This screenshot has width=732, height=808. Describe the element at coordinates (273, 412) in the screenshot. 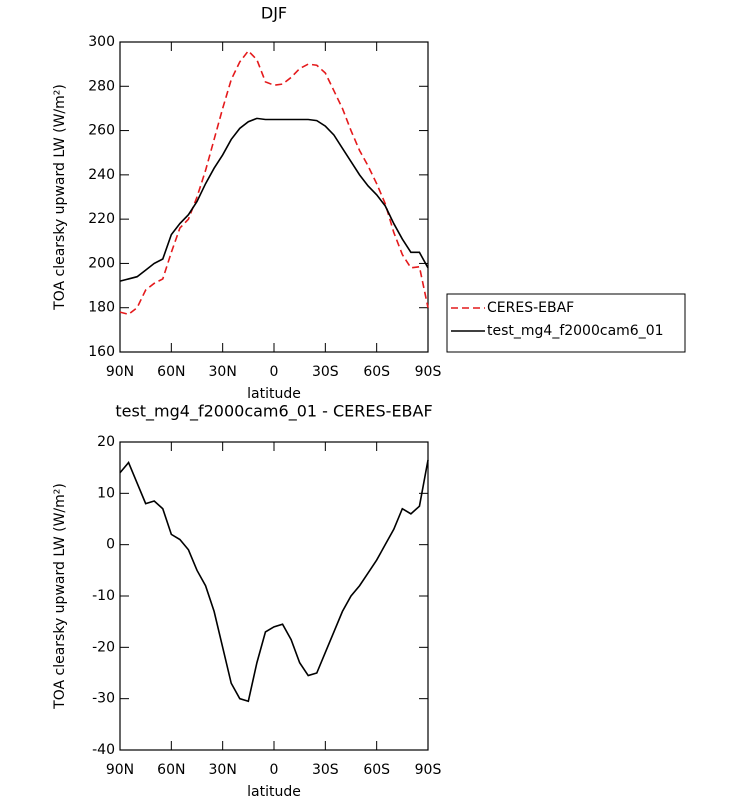

I see `chart-title: test_mg4_f2000cam6_01 - CERES-EBAF` at that location.